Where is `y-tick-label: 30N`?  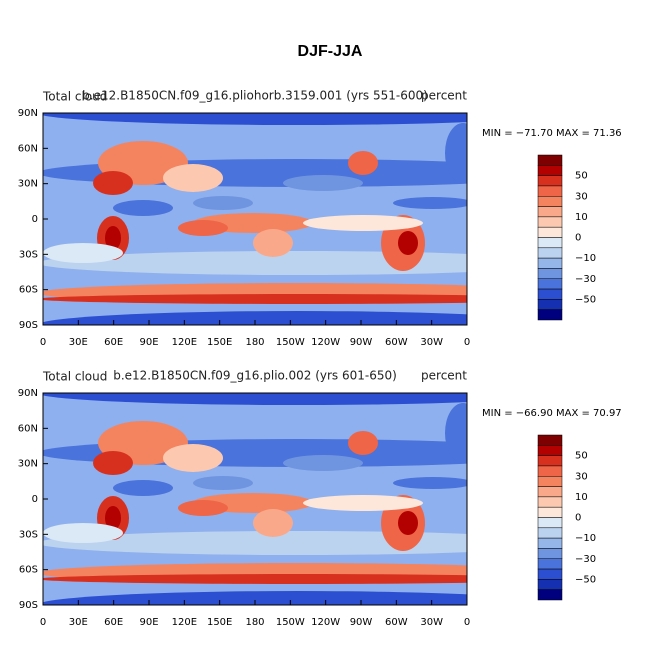
y-tick-label: 30N is located at coordinates (28, 464).